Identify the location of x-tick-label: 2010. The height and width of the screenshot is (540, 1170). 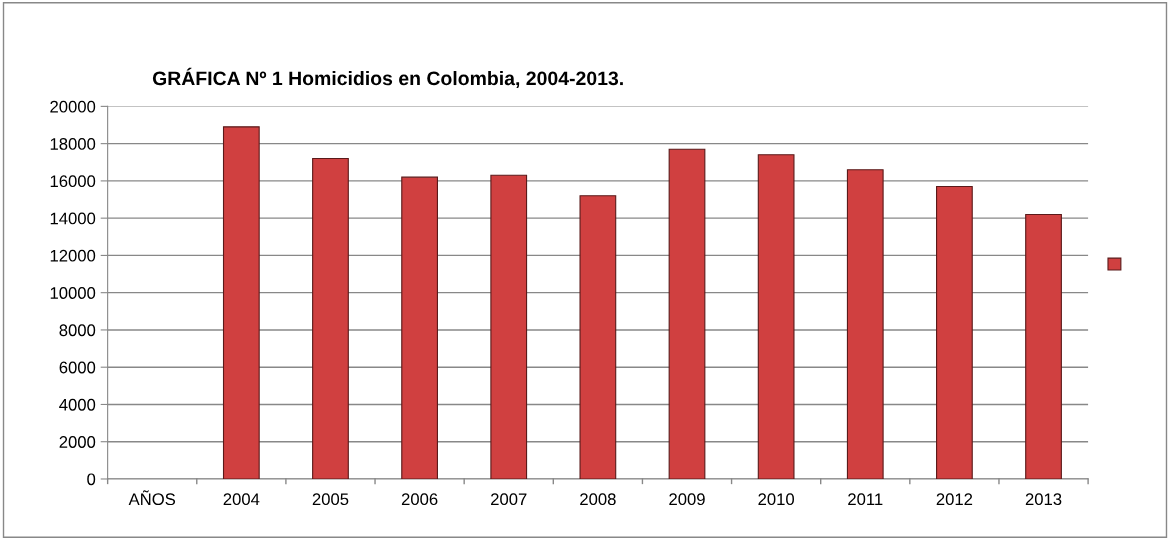
(776, 499).